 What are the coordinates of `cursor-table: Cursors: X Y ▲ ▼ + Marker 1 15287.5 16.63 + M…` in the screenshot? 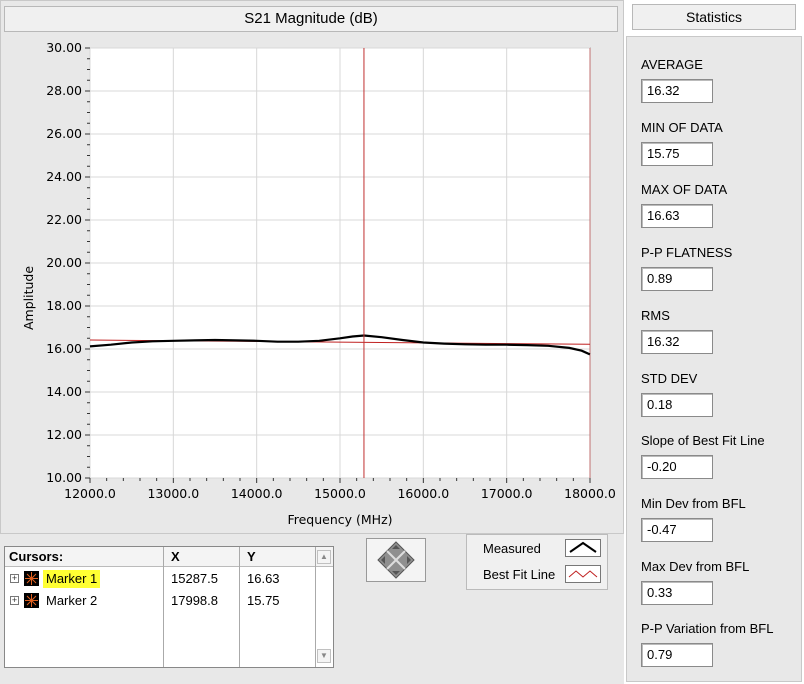 It's located at (169, 607).